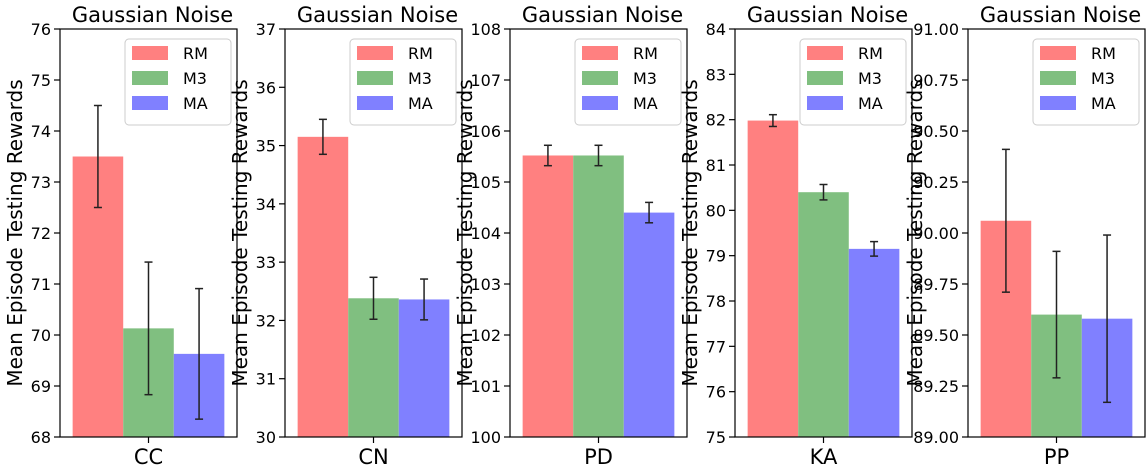 The width and height of the screenshot is (1148, 471). I want to click on y-tick-label: 104, so click(485, 233).